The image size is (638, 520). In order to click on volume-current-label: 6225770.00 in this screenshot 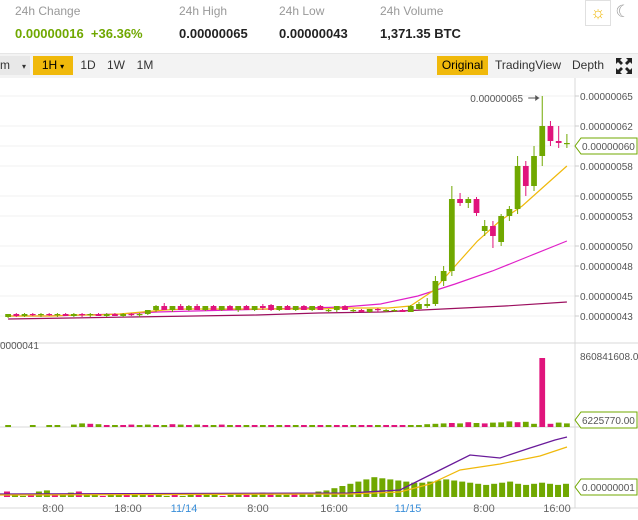, I will do `click(608, 421)`.